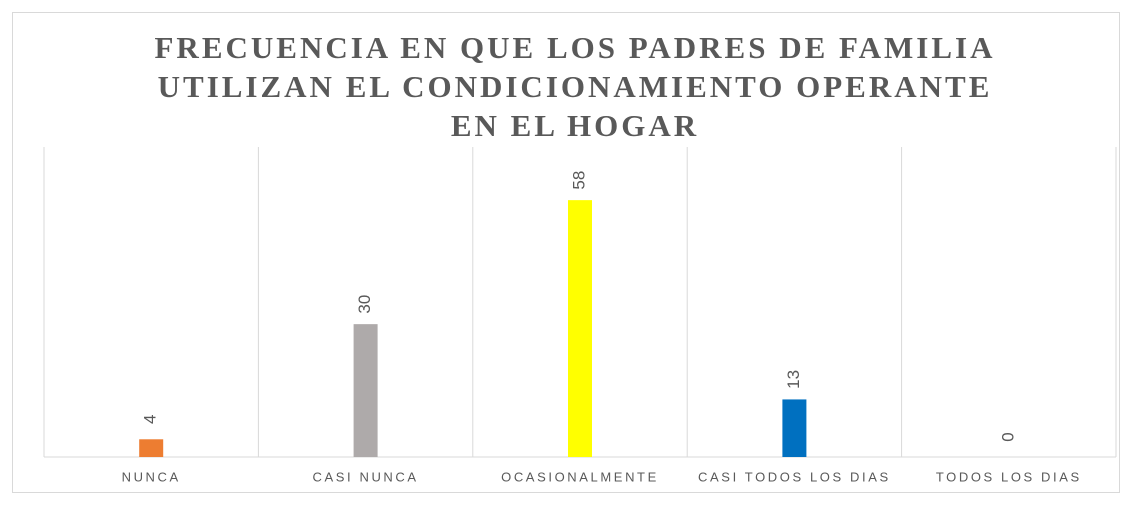 The width and height of the screenshot is (1129, 508). I want to click on data-label: 58, so click(578, 180).